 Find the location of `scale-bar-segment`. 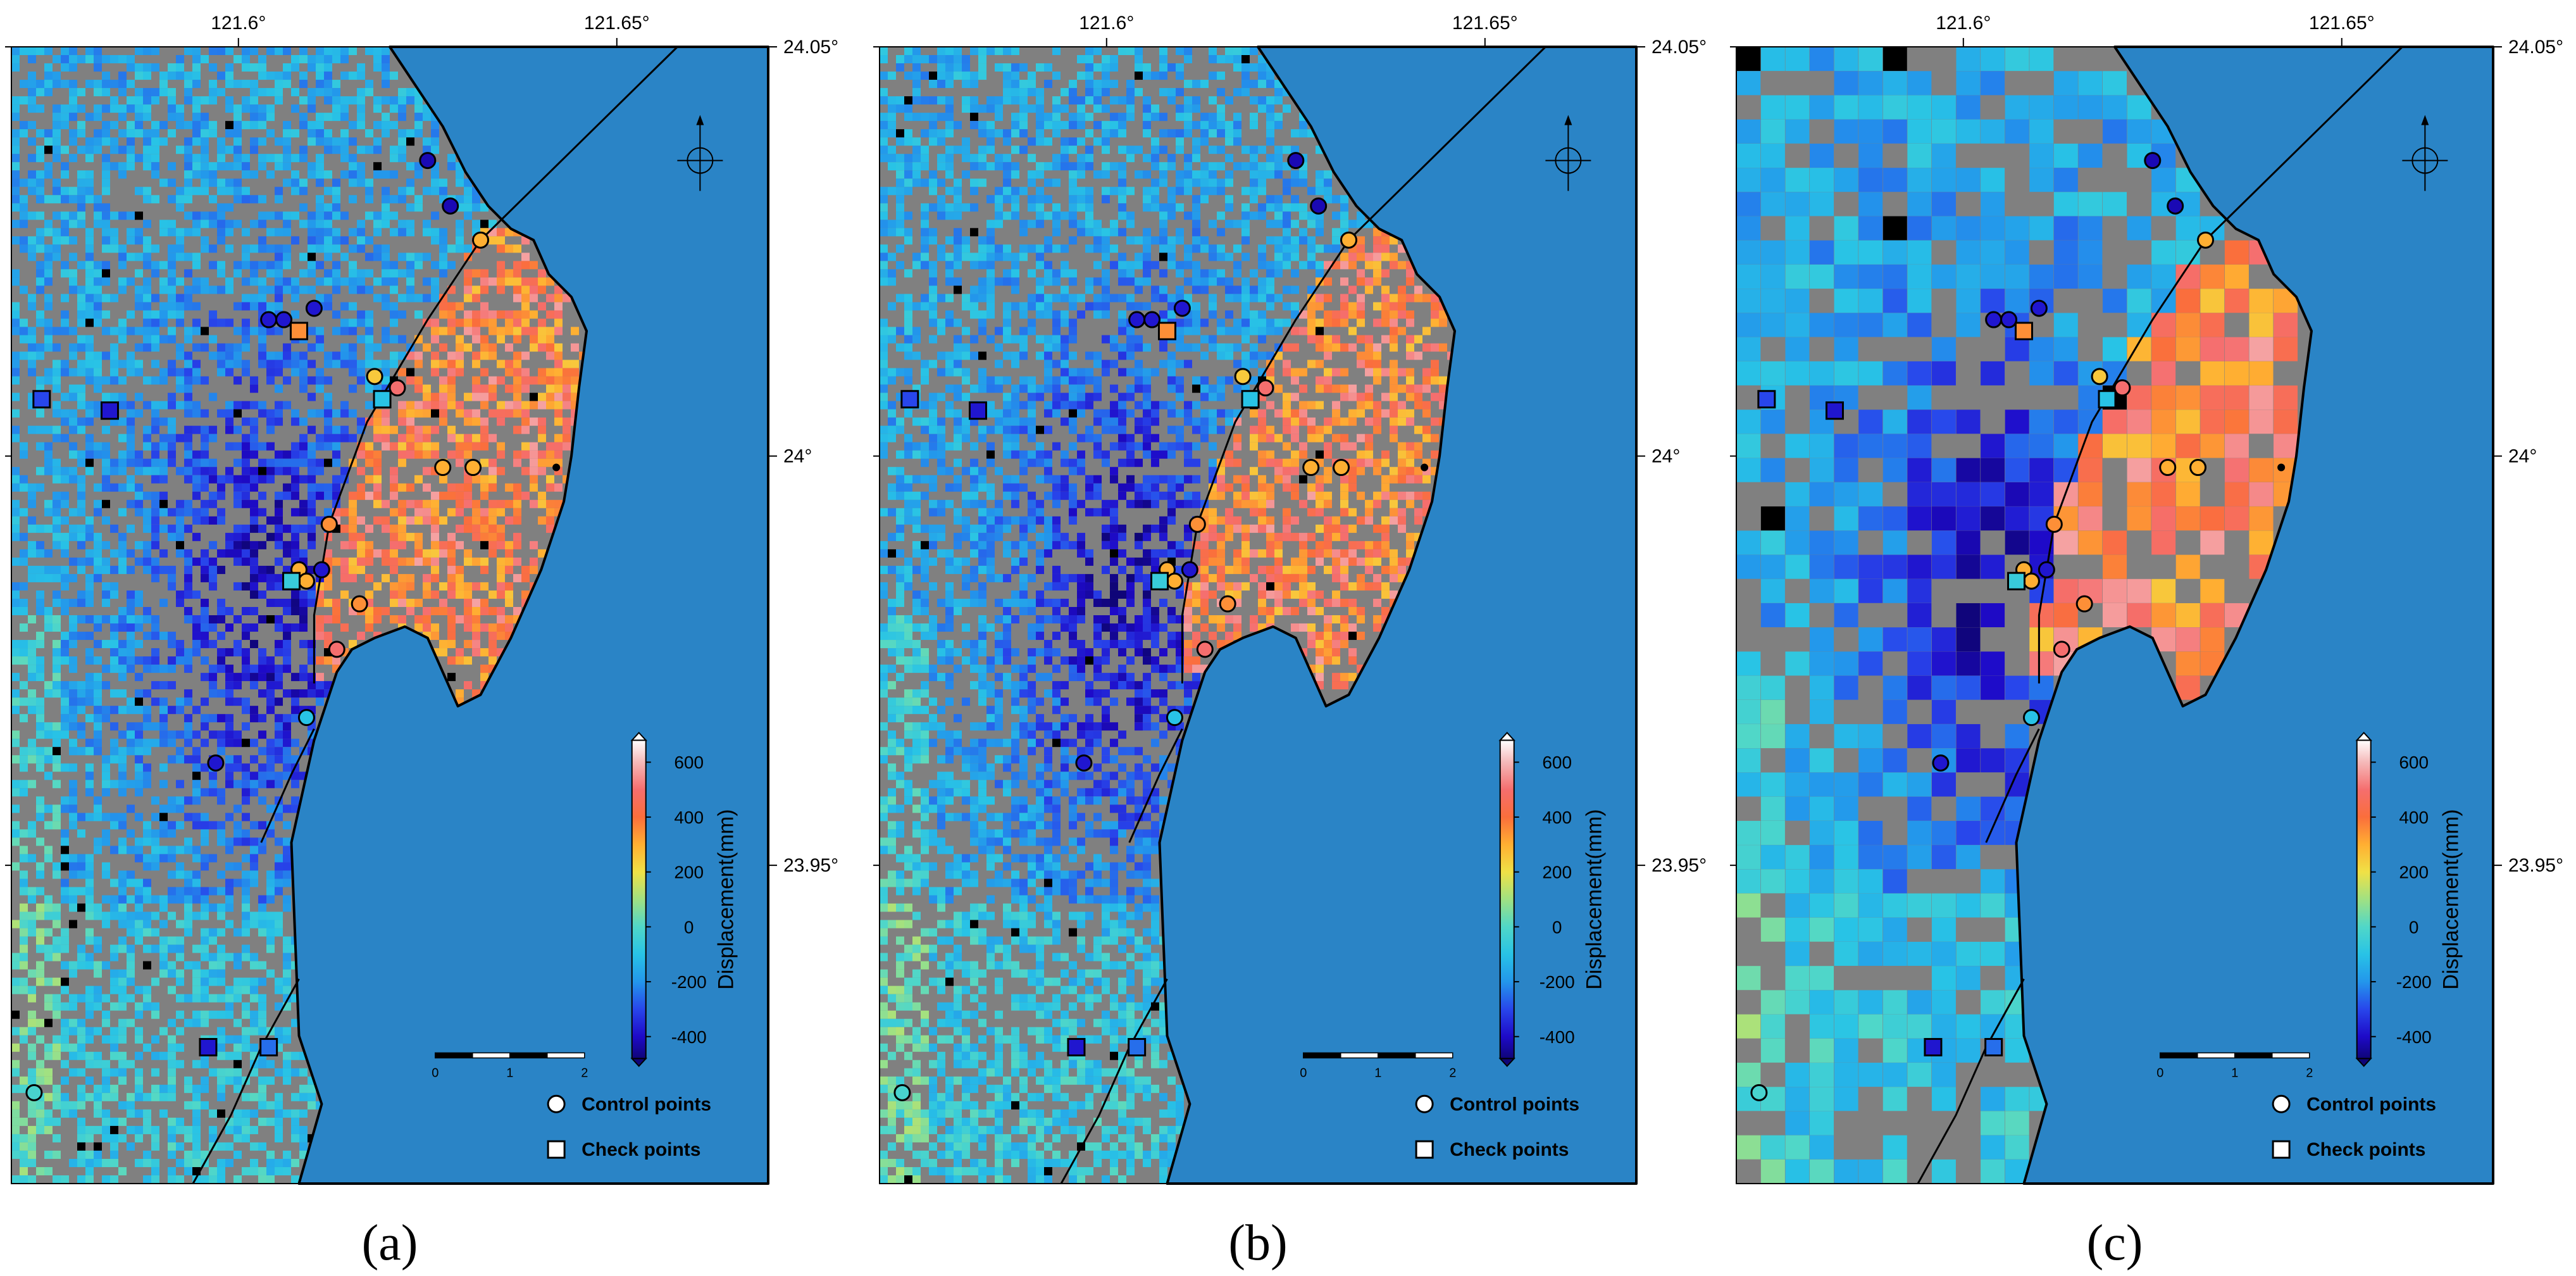

scale-bar-segment is located at coordinates (454, 1055).